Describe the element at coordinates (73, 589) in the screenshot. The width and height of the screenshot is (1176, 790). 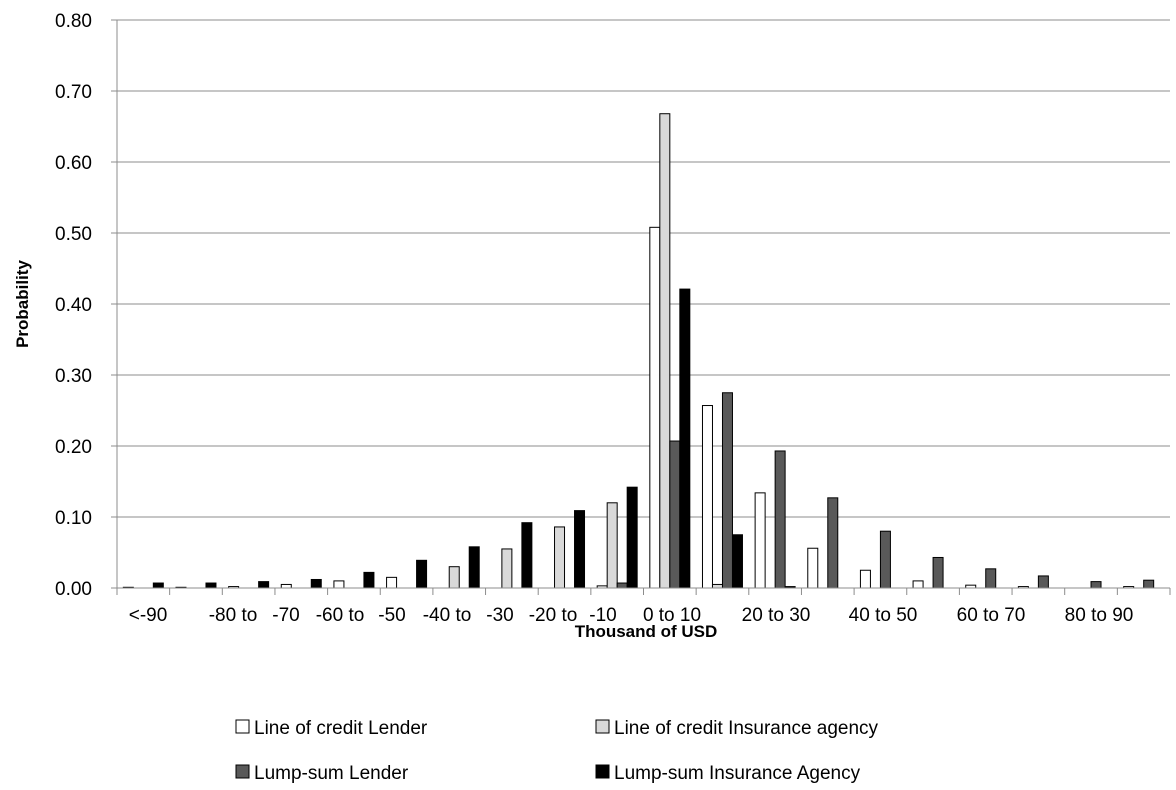
I see `y-tick-label: 0.00` at that location.